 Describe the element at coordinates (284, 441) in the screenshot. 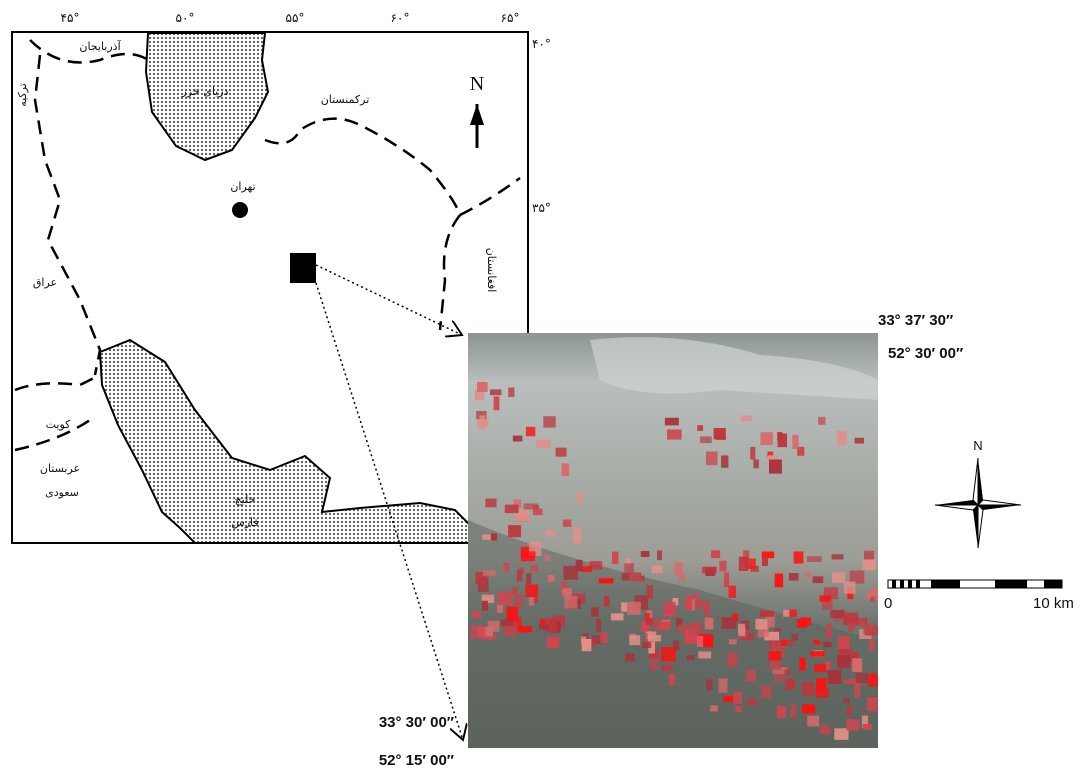

I see `persian-gulf` at that location.